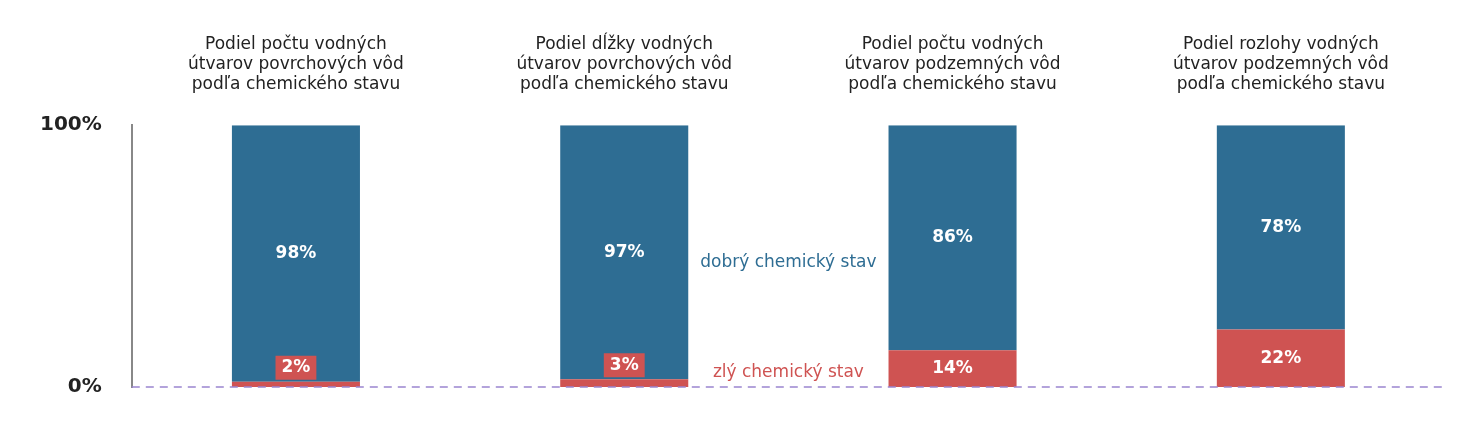 The height and width of the screenshot is (429, 1481). I want to click on y-tick-label: 0%, so click(84, 385).